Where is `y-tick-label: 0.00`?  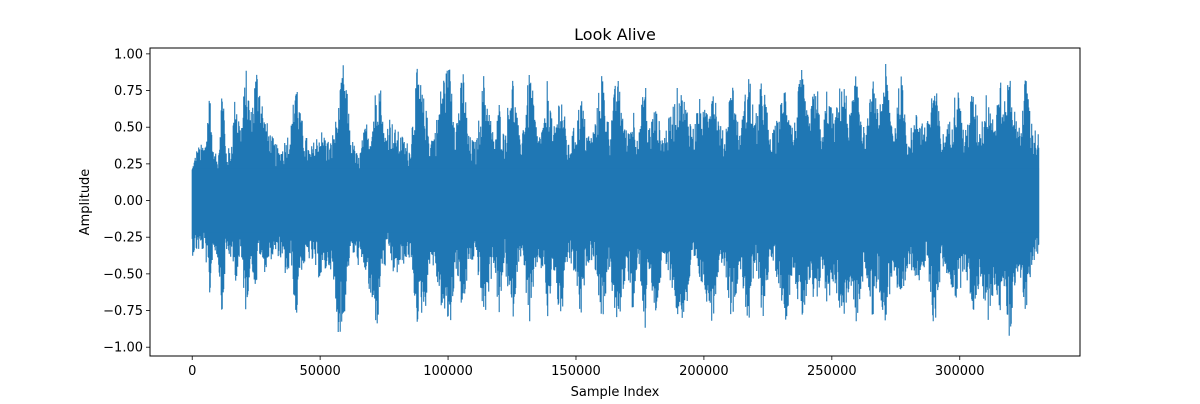
y-tick-label: 0.00 is located at coordinates (128, 201).